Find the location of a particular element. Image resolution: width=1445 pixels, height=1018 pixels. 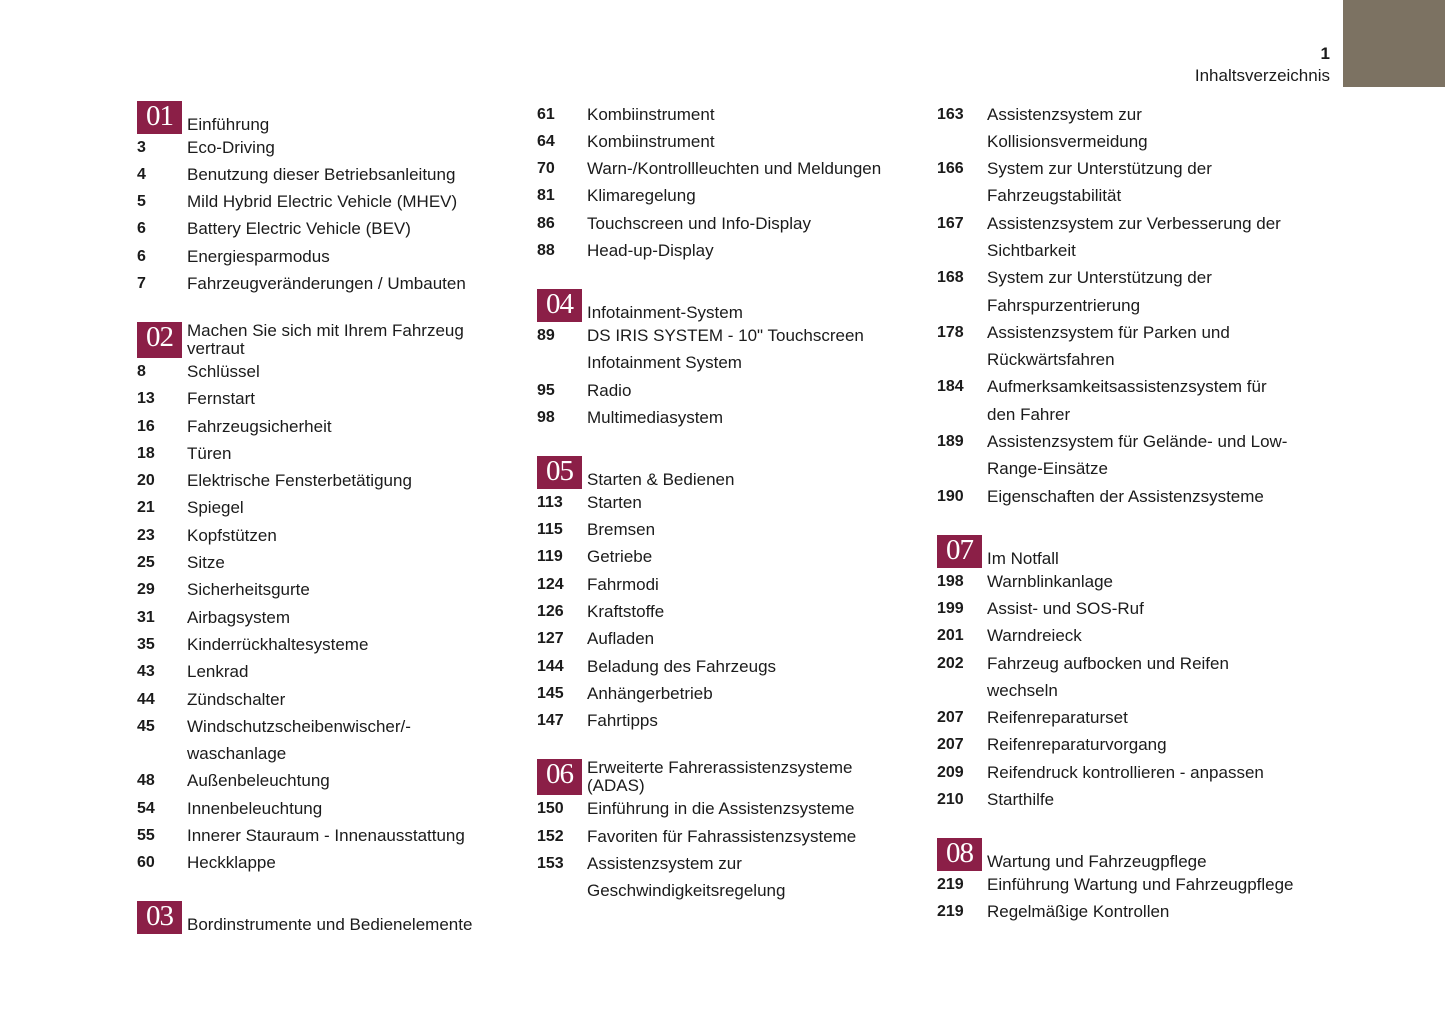

toc-entry: 207 Reifenreparaturvorgang is located at coordinates (1127, 744).